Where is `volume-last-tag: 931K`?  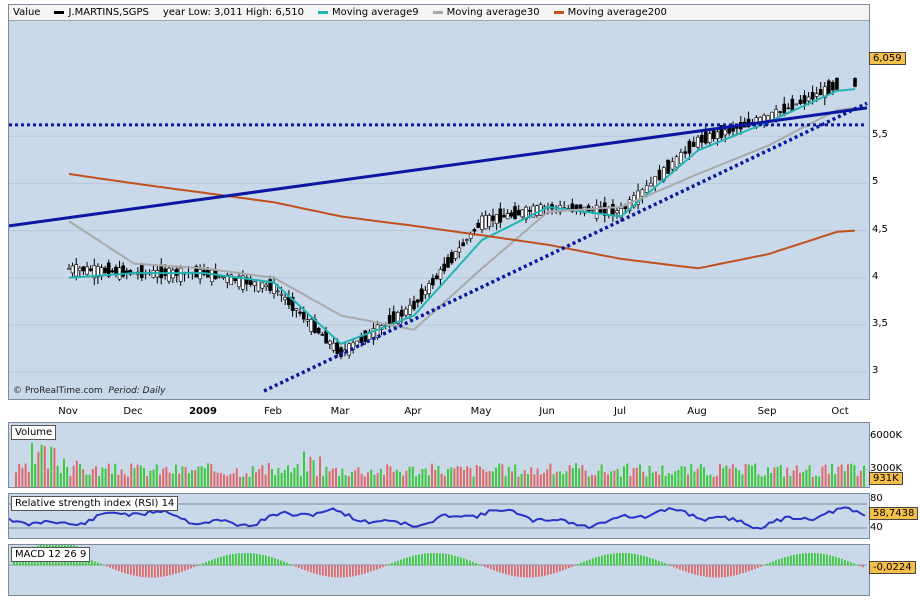 volume-last-tag: 931K is located at coordinates (886, 478).